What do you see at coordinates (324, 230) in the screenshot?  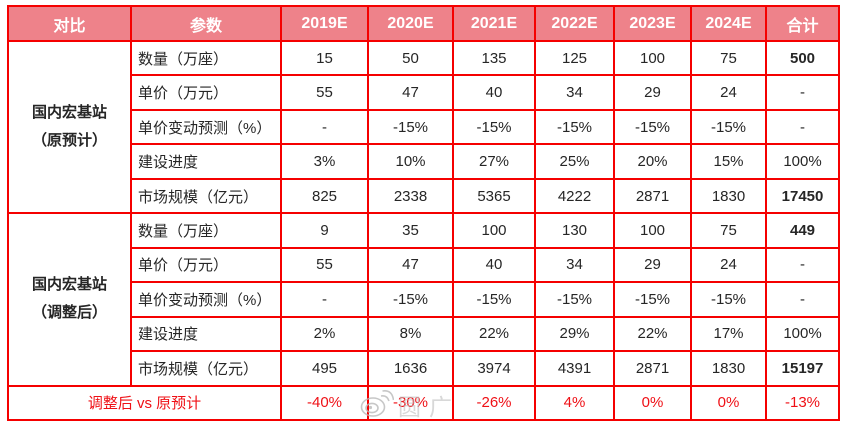 I see `value-cell: 9` at bounding box center [324, 230].